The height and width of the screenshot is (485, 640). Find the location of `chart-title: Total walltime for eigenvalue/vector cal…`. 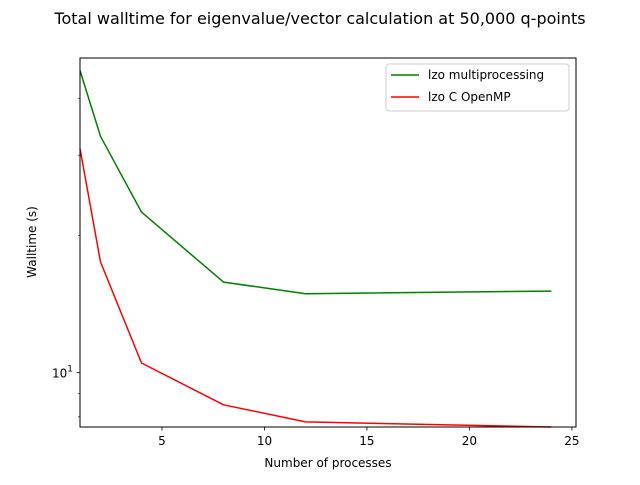

chart-title: Total walltime for eigenvalue/vector cal… is located at coordinates (319, 18).